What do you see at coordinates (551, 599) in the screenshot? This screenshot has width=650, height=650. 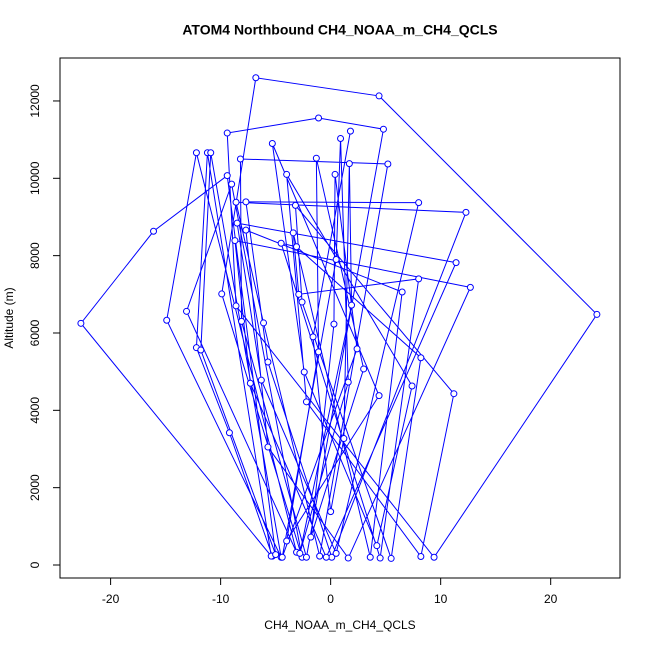 I see `x-tick-label: 20` at bounding box center [551, 599].